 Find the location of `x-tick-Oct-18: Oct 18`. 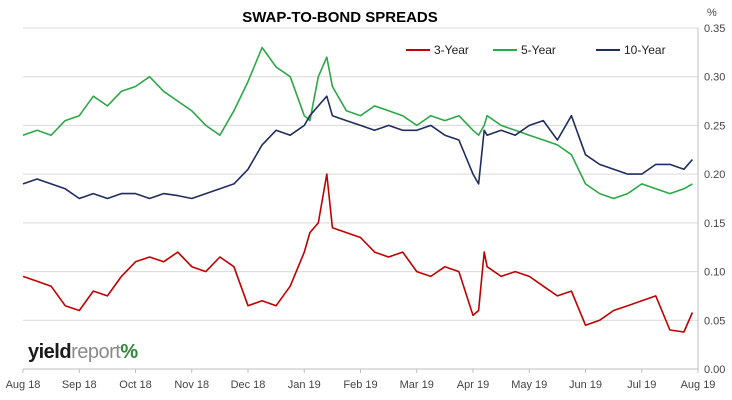

x-tick-Oct-18: Oct 18 is located at coordinates (135, 385).